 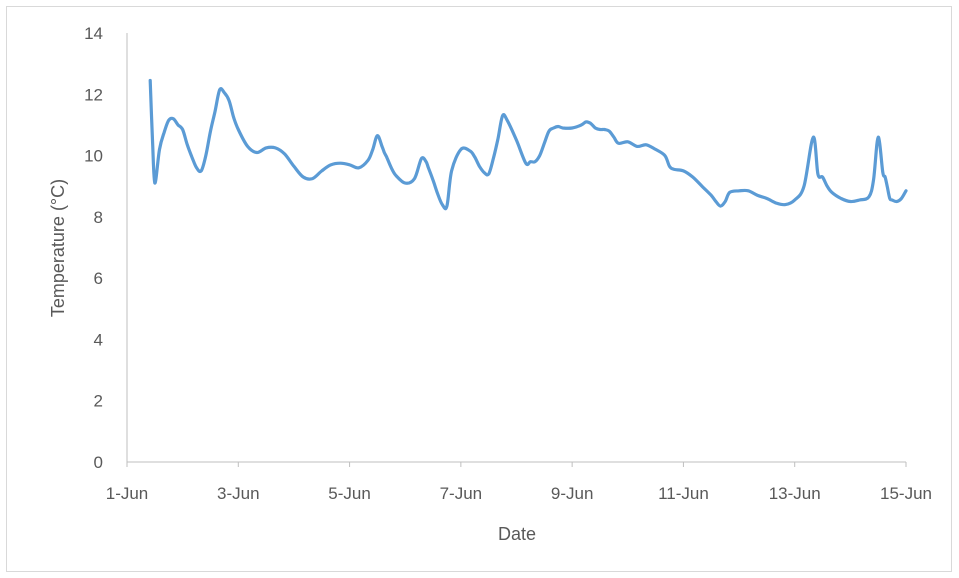 What do you see at coordinates (58, 248) in the screenshot?
I see `y-axis-title: Temperature (°C)` at bounding box center [58, 248].